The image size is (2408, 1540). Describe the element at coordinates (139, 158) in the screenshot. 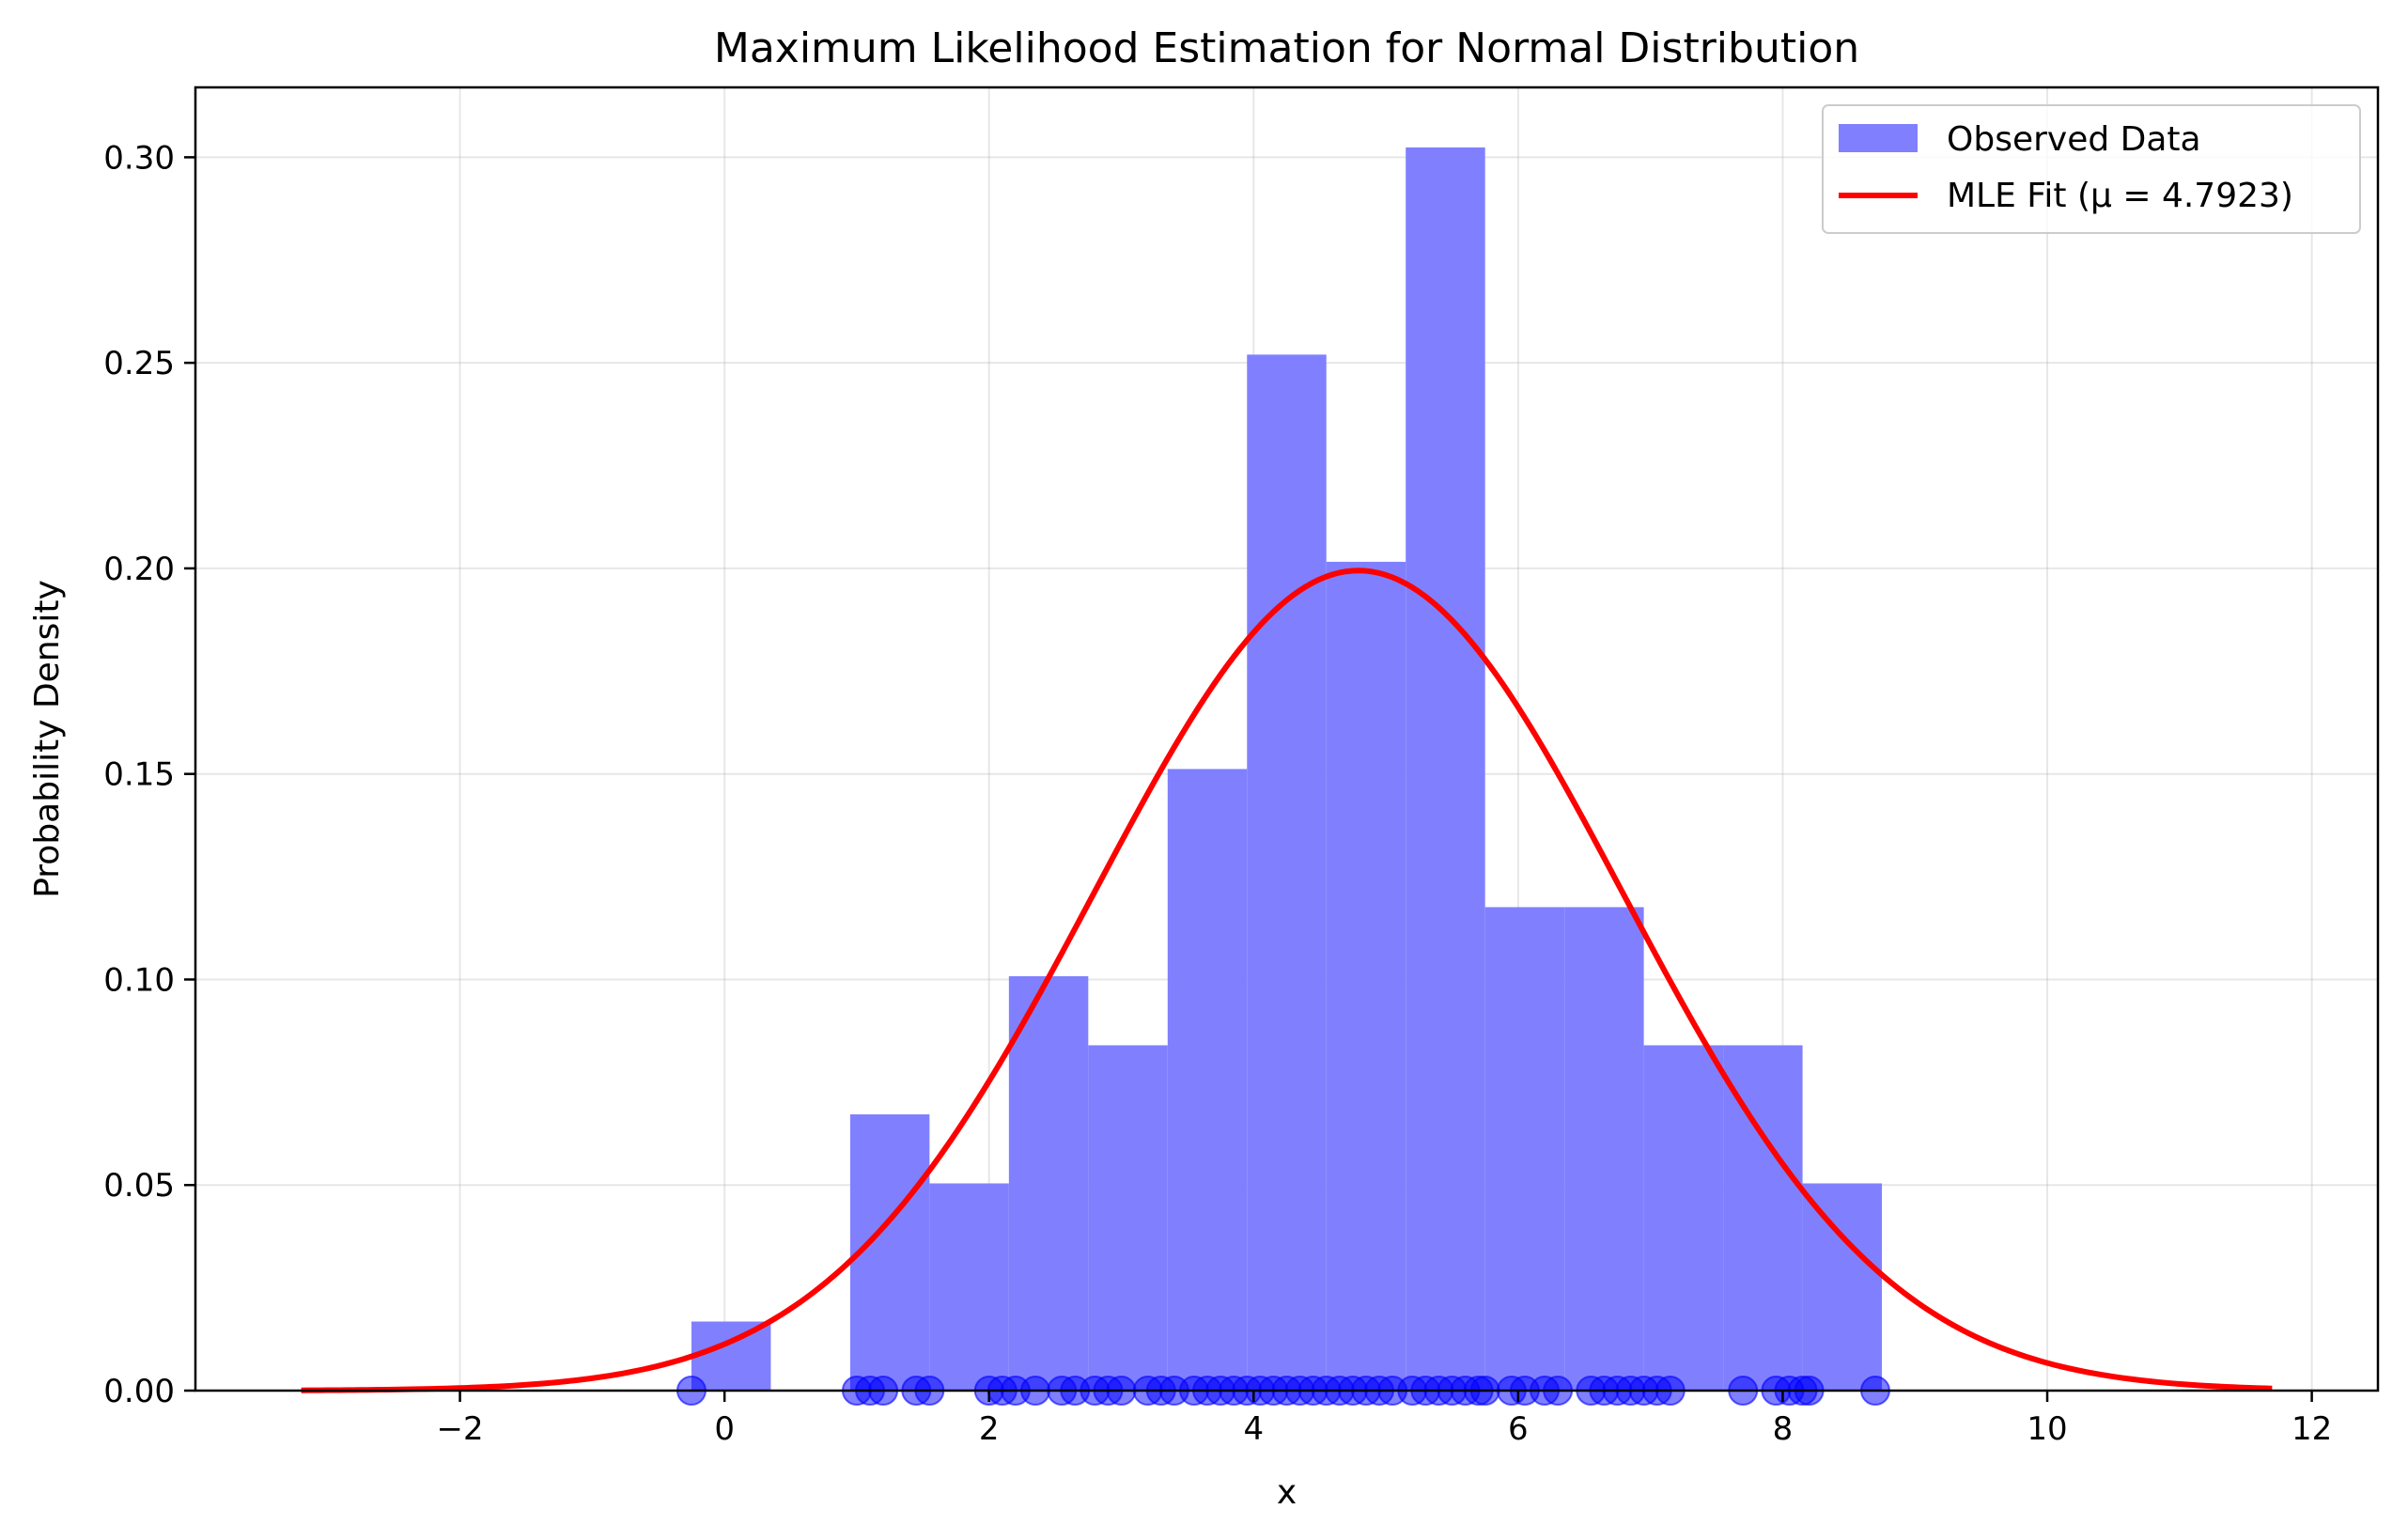

I see `y-tick-label: 0.30` at that location.